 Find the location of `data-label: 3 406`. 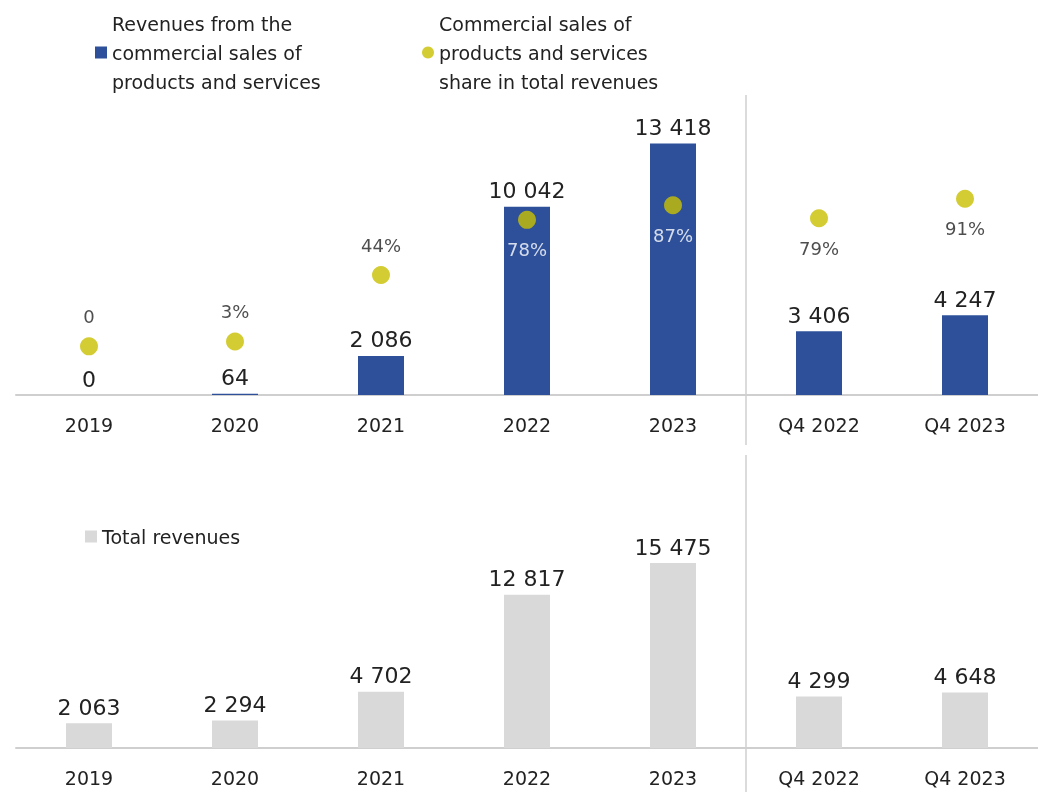

data-label: 3 406 is located at coordinates (819, 315).